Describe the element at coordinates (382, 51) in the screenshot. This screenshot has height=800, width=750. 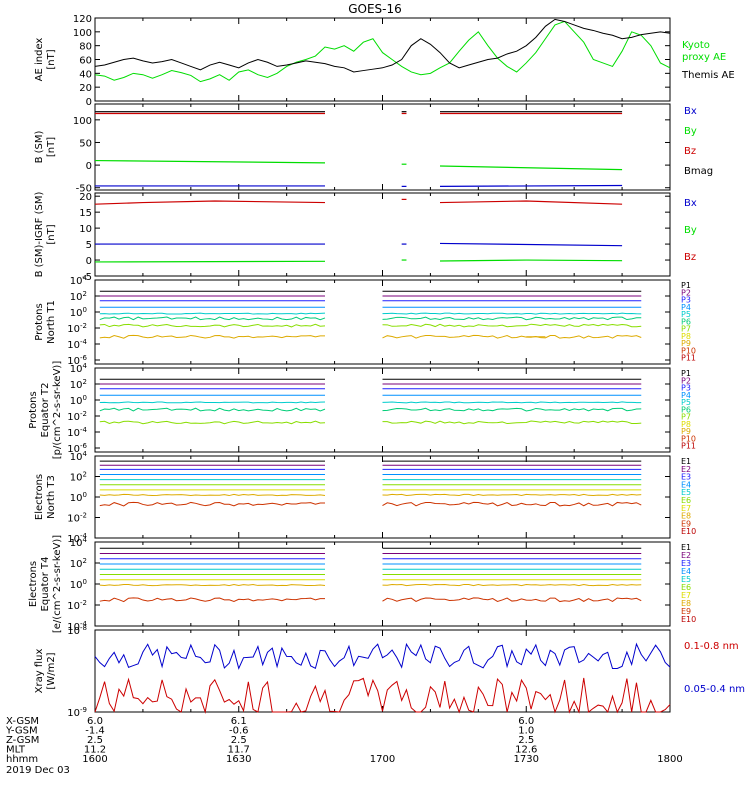
I see `series-kyoto-proxy-ae` at that location.